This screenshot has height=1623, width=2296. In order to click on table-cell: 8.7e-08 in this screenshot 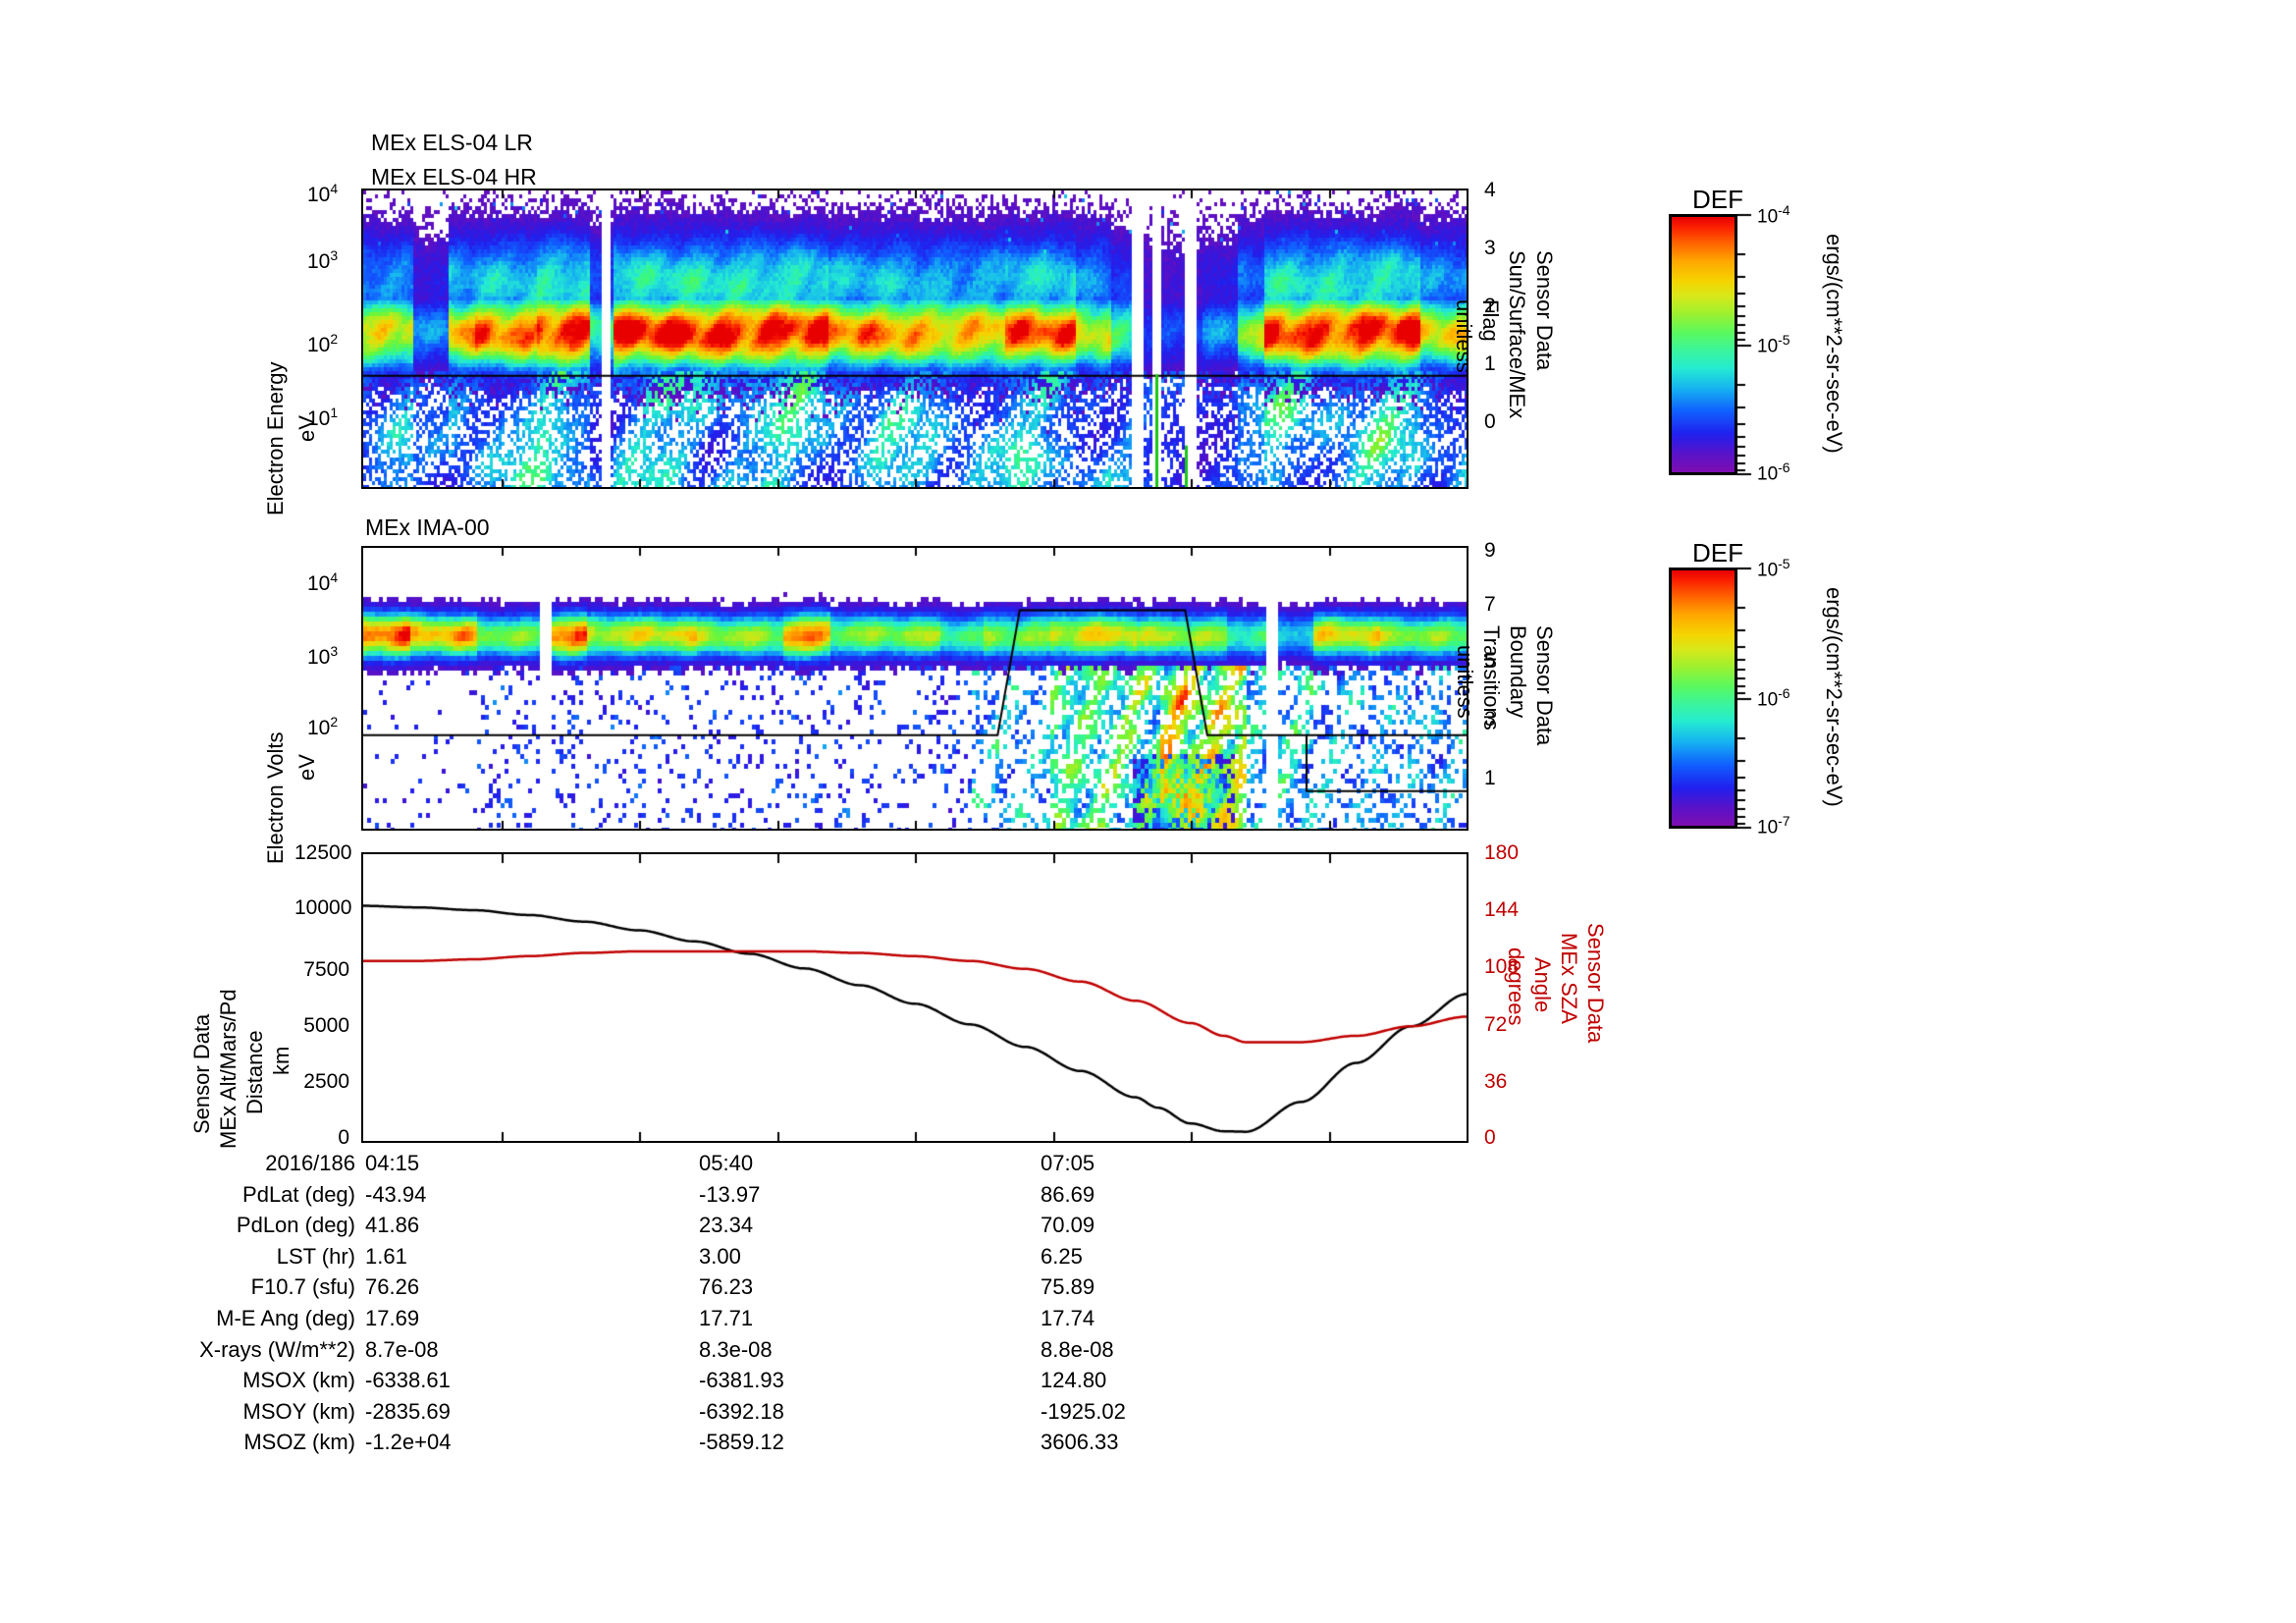, I will do `click(402, 1349)`.